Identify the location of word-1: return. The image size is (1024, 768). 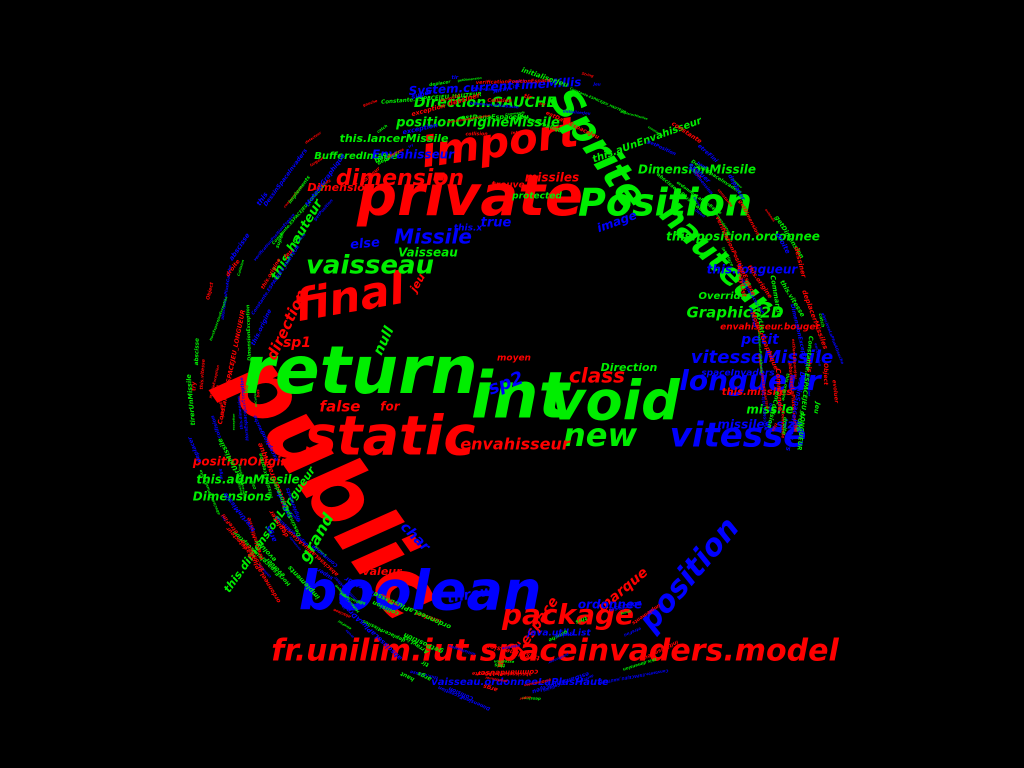
(359, 370).